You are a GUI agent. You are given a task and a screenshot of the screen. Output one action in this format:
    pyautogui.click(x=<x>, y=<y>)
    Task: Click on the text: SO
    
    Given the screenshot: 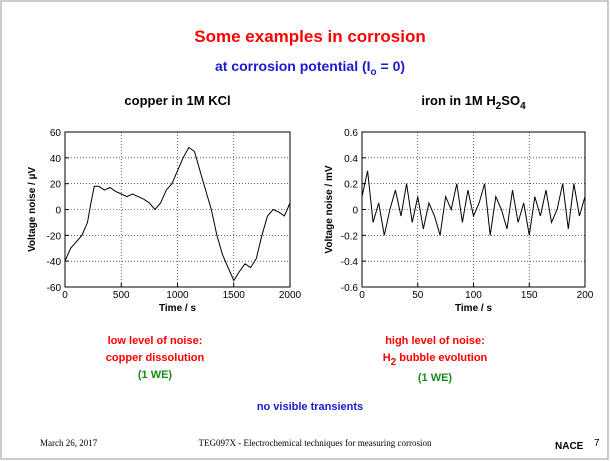 What is the action you would take?
    pyautogui.click(x=510, y=100)
    